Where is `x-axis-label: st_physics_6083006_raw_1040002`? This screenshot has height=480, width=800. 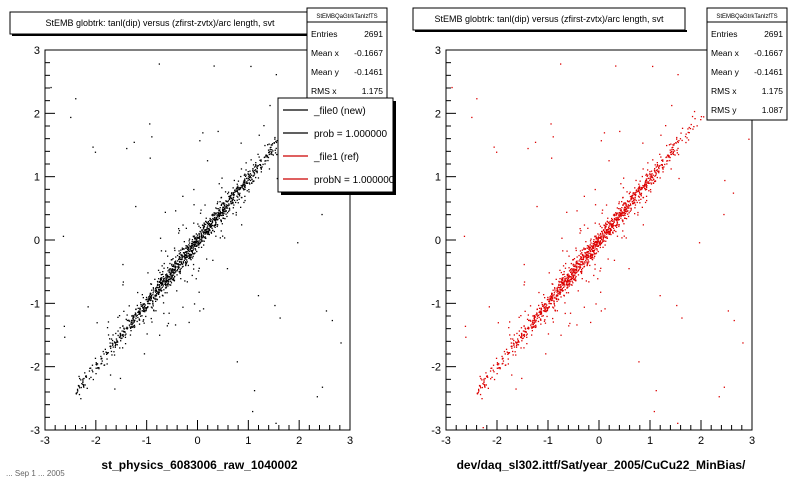
x-axis-label: st_physics_6083006_raw_1040002 is located at coordinates (199, 465).